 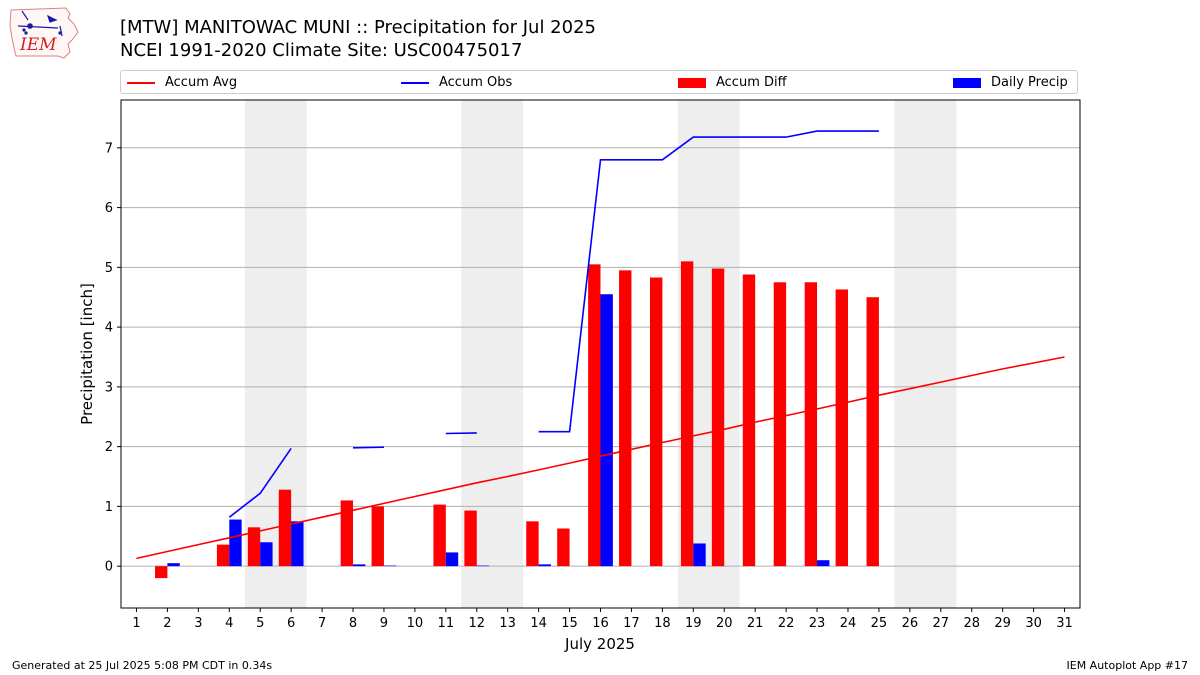 I want to click on y-tick-label: 5, so click(x=109, y=268).